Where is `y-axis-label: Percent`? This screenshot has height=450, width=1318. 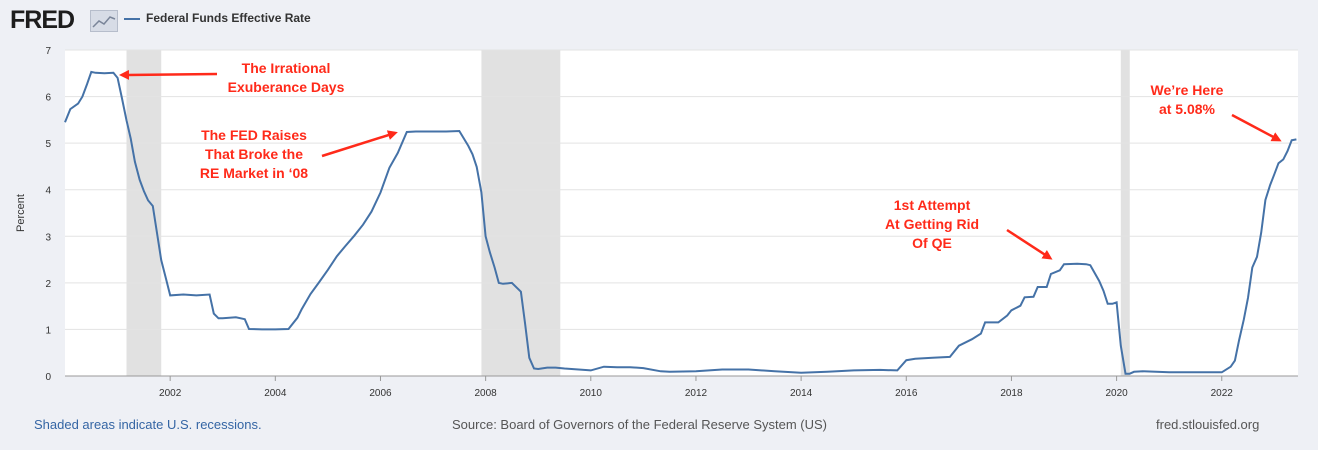
y-axis-label: Percent is located at coordinates (21, 213).